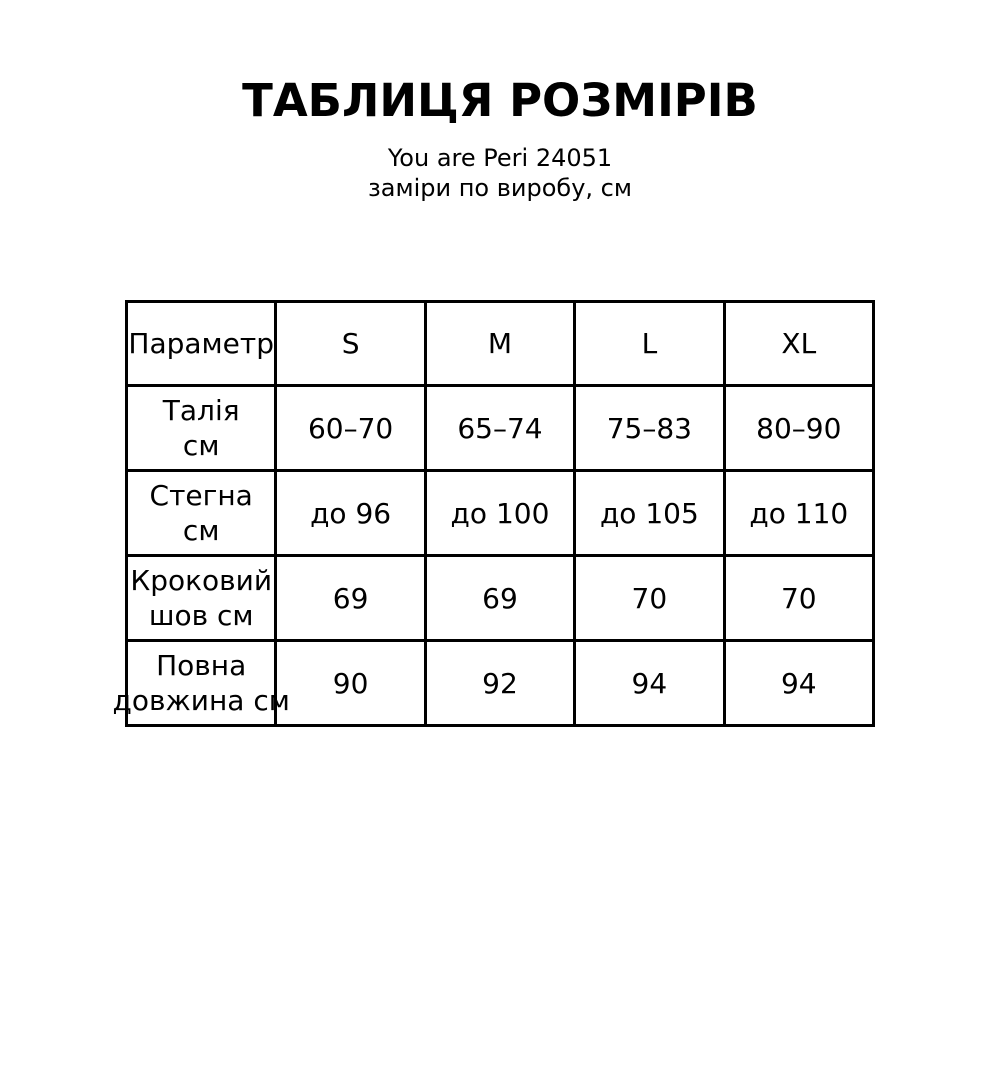 The height and width of the screenshot is (1078, 1000). Describe the element at coordinates (500, 683) in the screenshot. I see `value-cell-full-length-m: 92` at that location.